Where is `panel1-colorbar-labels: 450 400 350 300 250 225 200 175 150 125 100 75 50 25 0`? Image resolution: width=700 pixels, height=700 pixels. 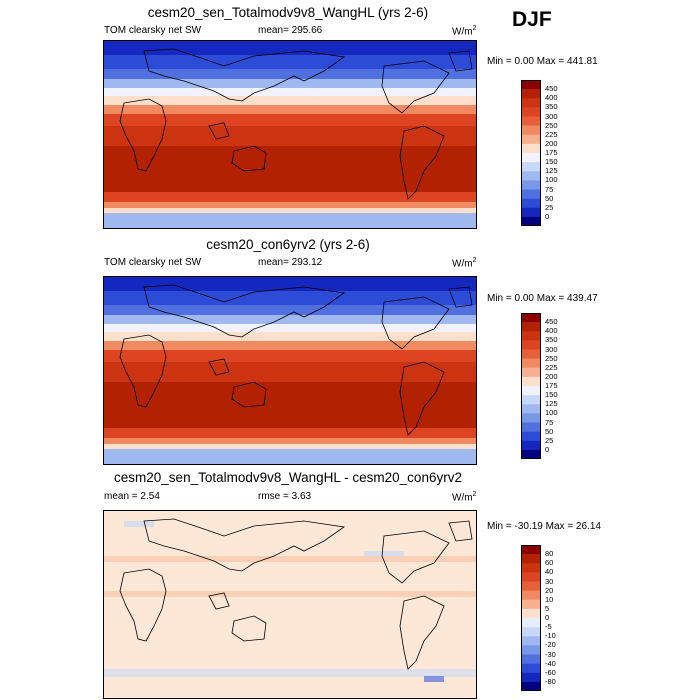 panel1-colorbar-labels: 450 400 350 300 250 225 200 175 150 125 100 75 50 25 0 is located at coordinates (565, 153).